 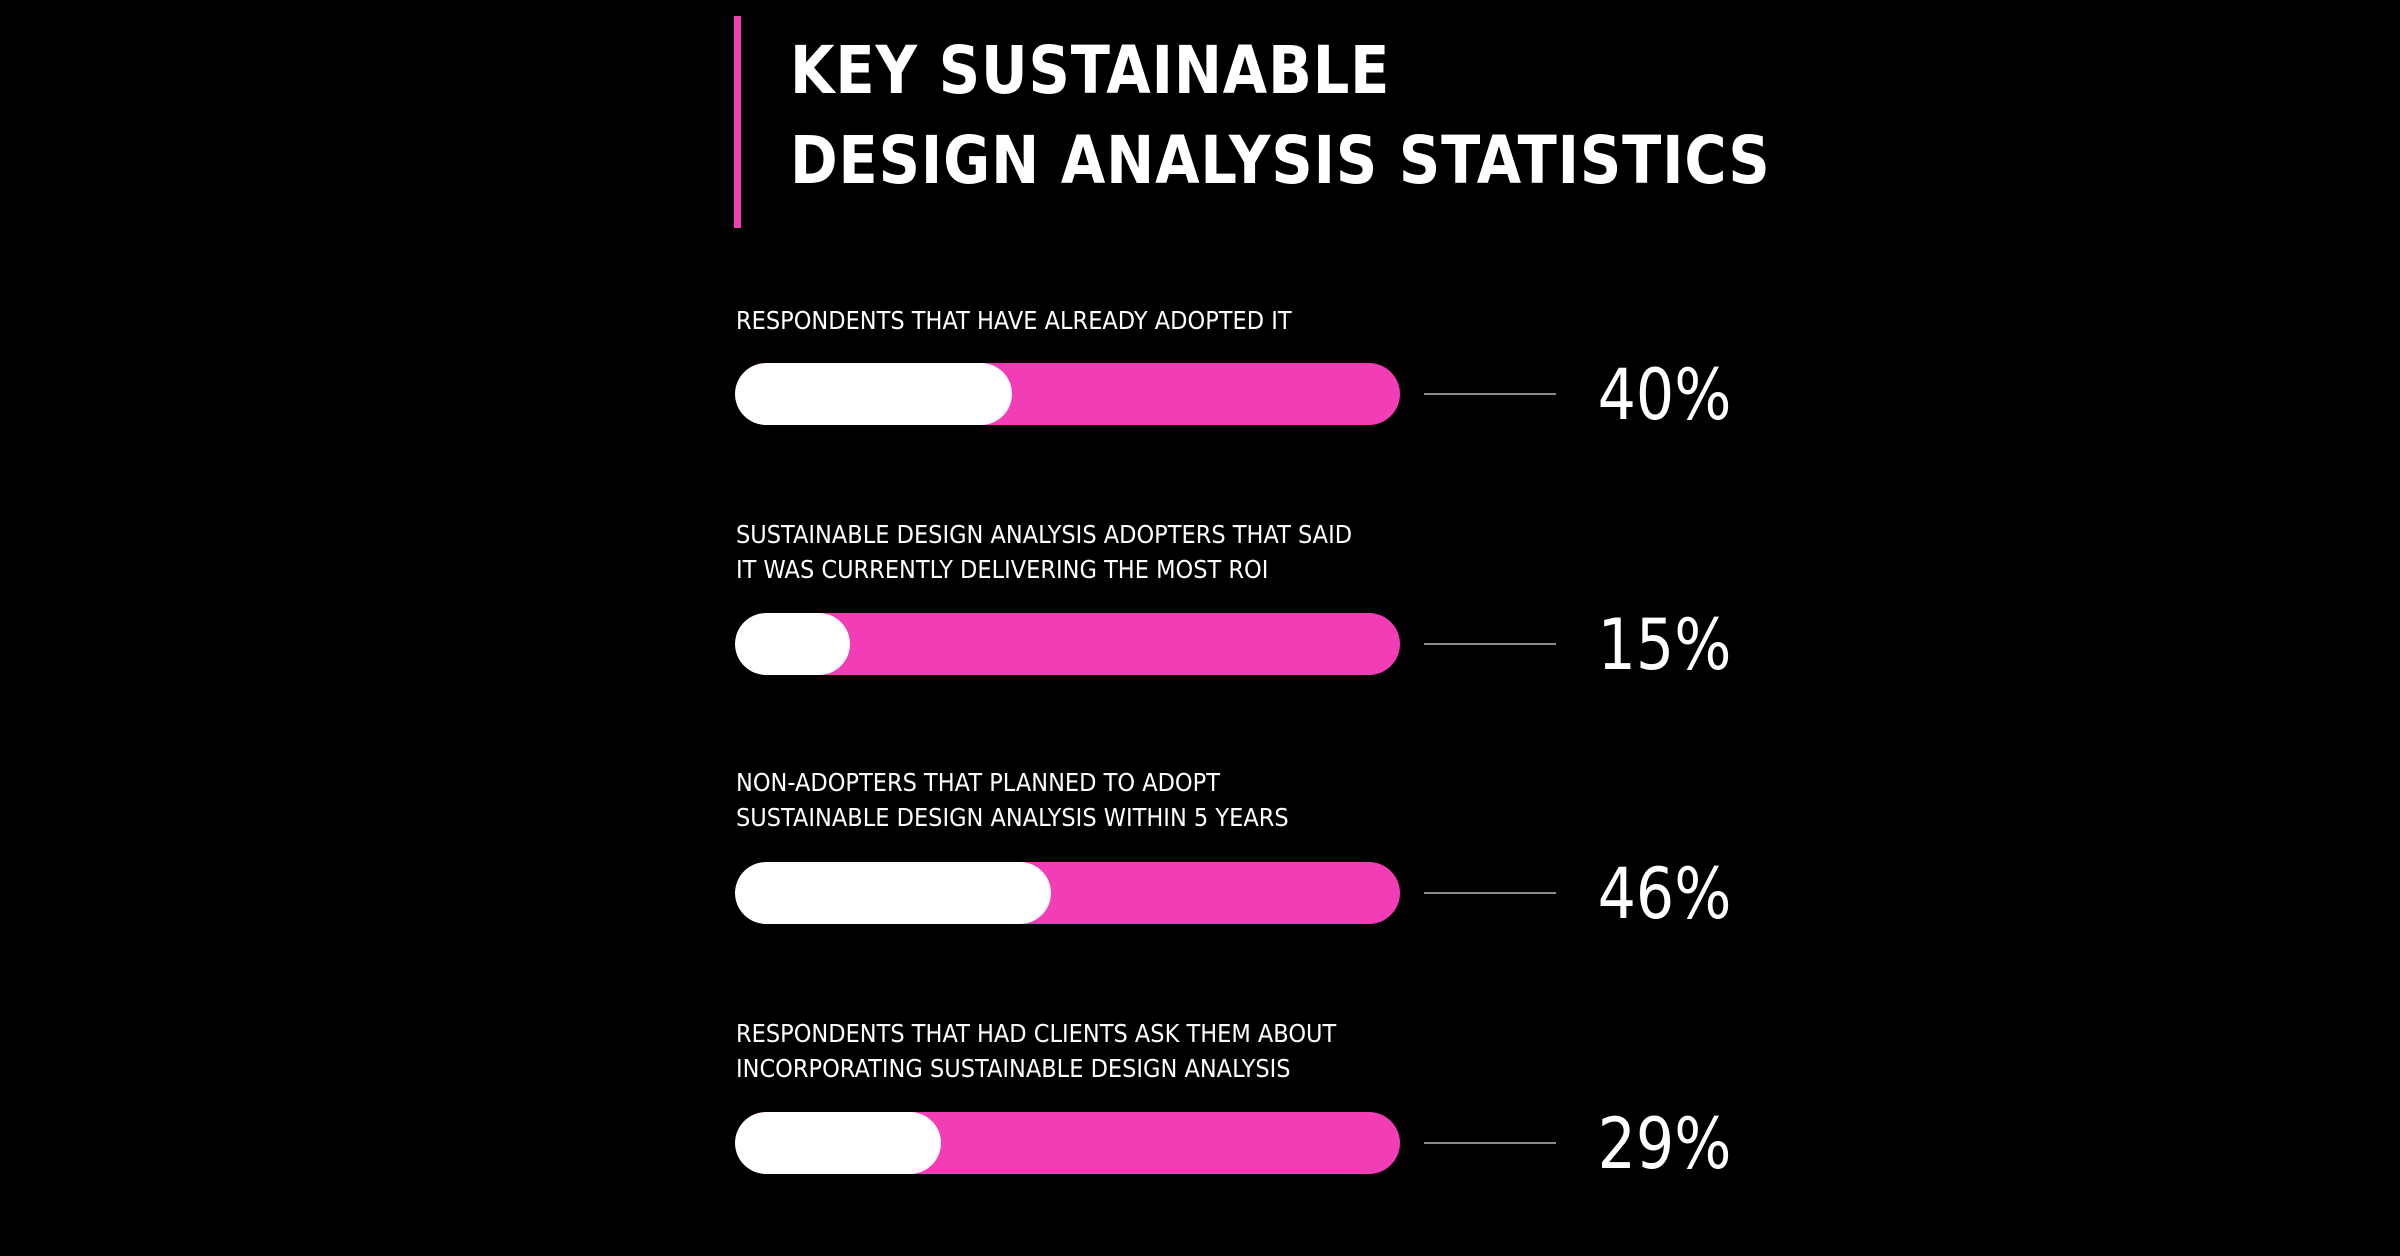 I want to click on percentage-value: 46%, so click(x=1664, y=894).